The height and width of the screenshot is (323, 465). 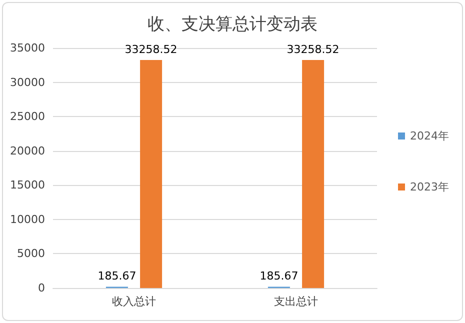 What do you see at coordinates (430, 136) in the screenshot?
I see `legend-label: 2024年` at bounding box center [430, 136].